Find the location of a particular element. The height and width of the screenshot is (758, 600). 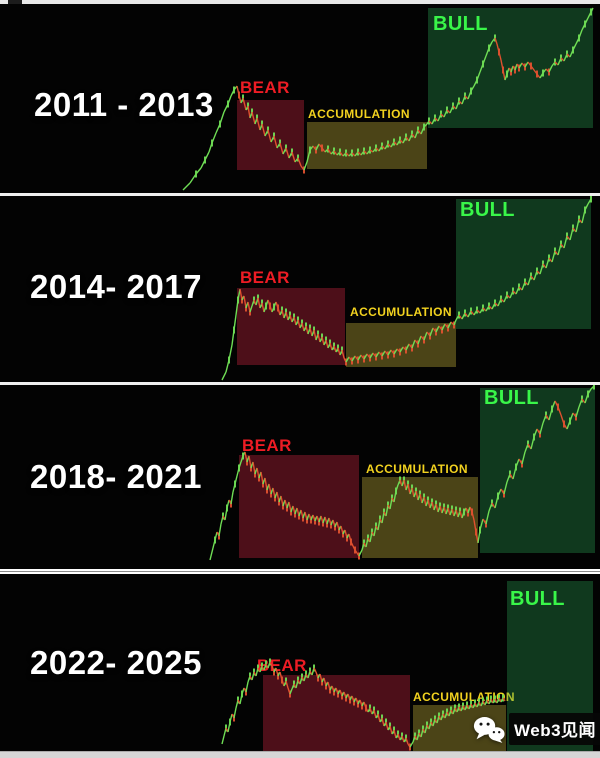

period-label: 2014- 2017 is located at coordinates (116, 286).